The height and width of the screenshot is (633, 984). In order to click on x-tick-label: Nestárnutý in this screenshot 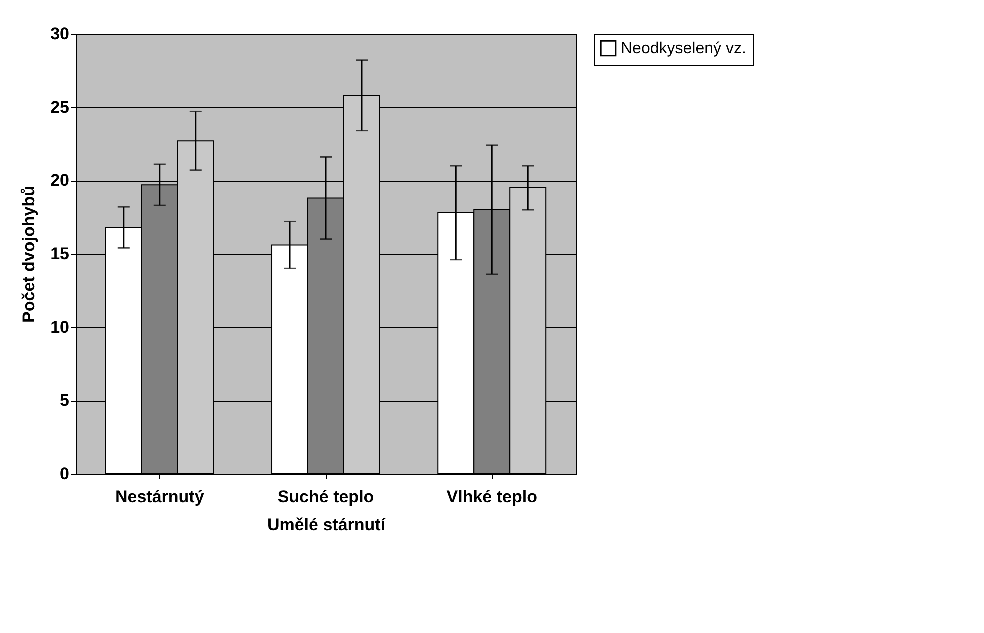, I will do `click(160, 497)`.